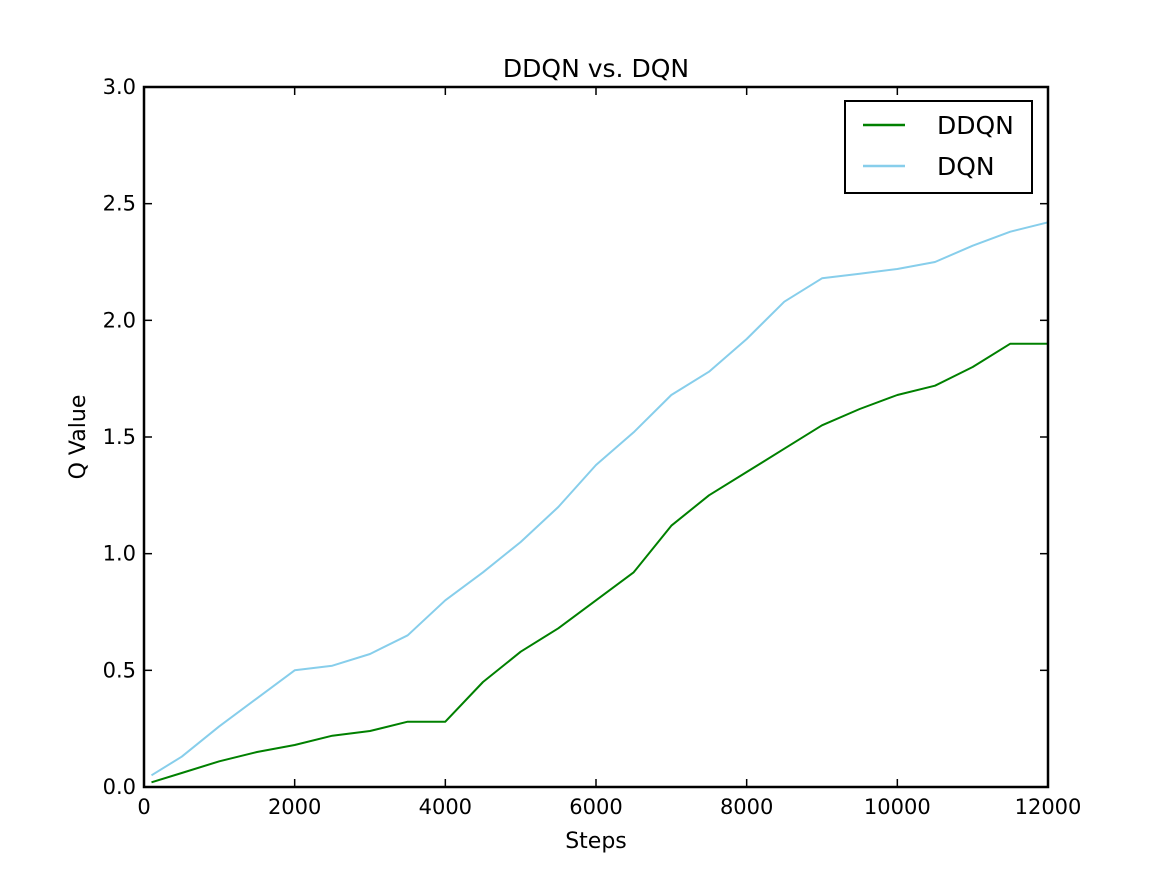 This screenshot has width=1164, height=872. I want to click on x-tick-label: 0, so click(143, 807).